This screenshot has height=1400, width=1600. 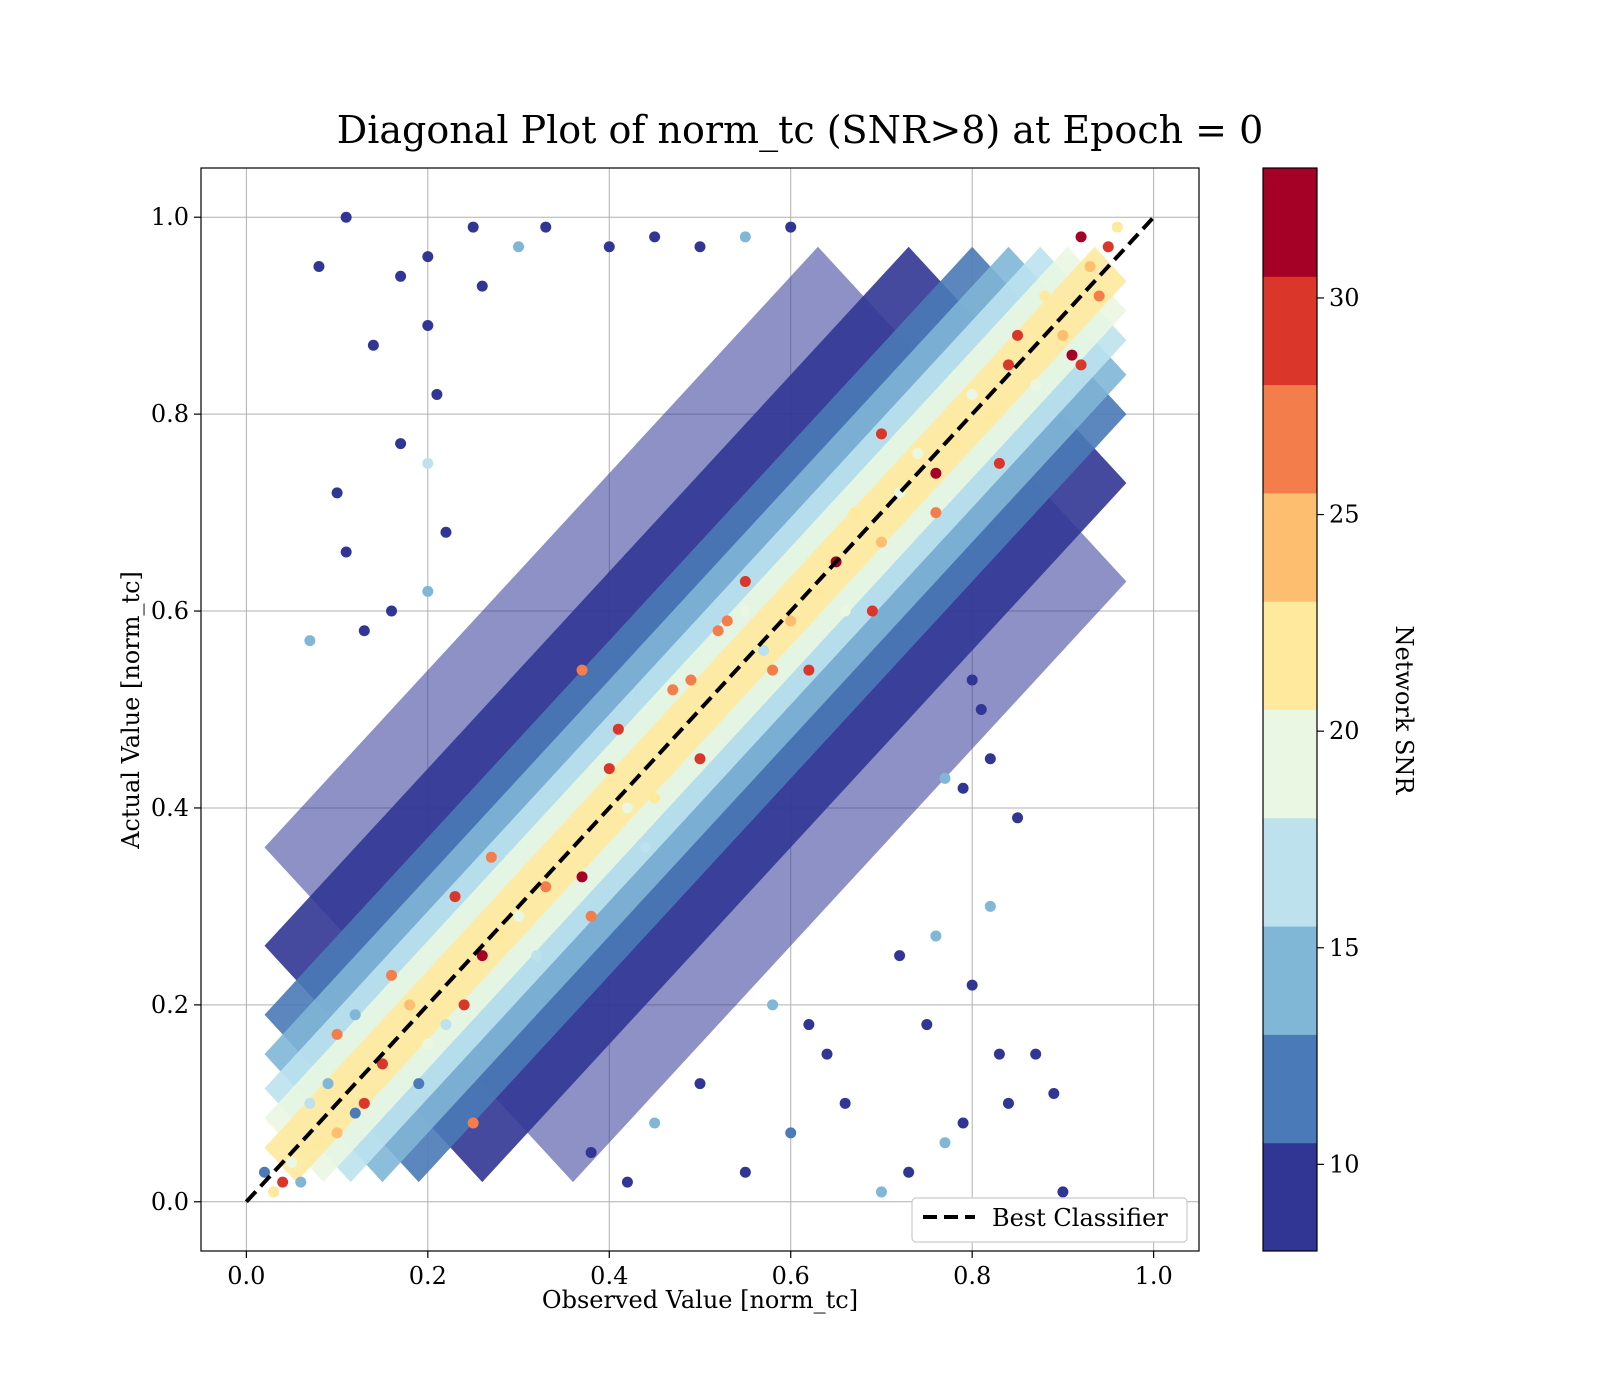 What do you see at coordinates (170, 808) in the screenshot?
I see `y-tick-label: 0.4` at bounding box center [170, 808].